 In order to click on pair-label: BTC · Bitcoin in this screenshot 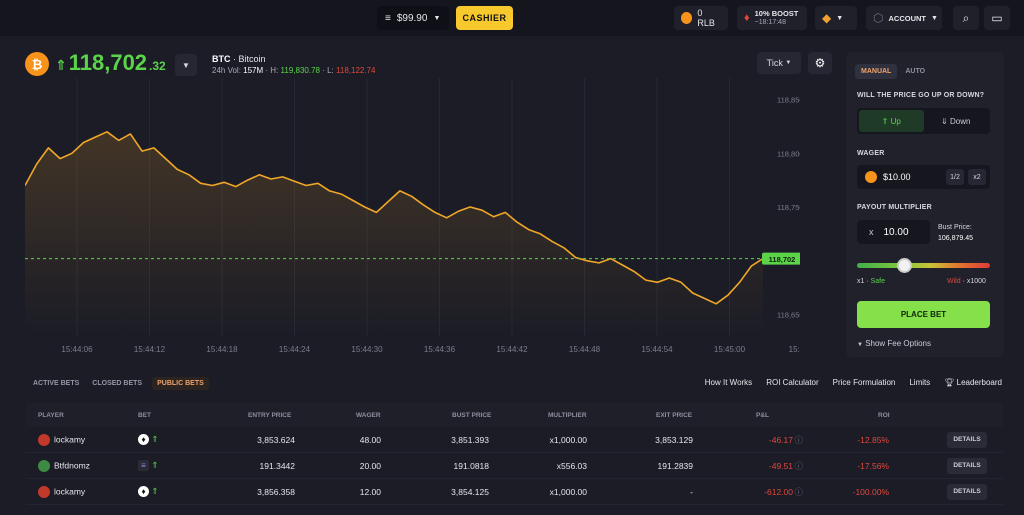, I will do `click(239, 59)`.